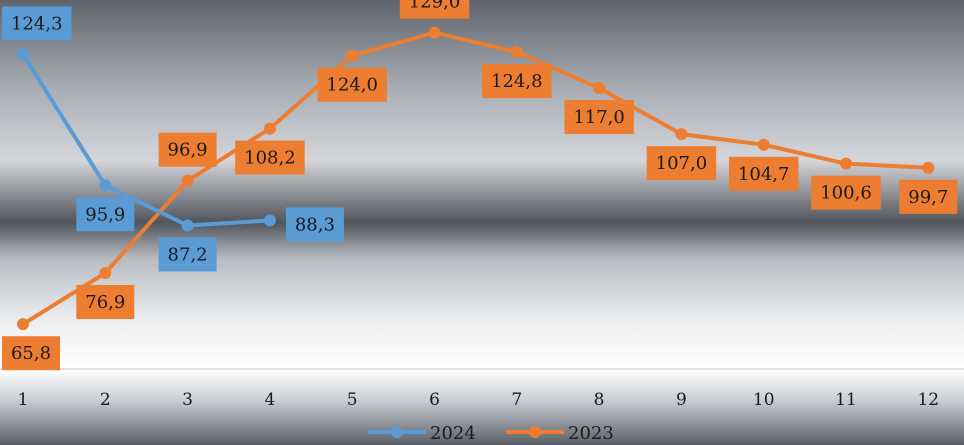  Describe the element at coordinates (422, 433) in the screenshot. I see `legend-item-2024: 2024` at that location.